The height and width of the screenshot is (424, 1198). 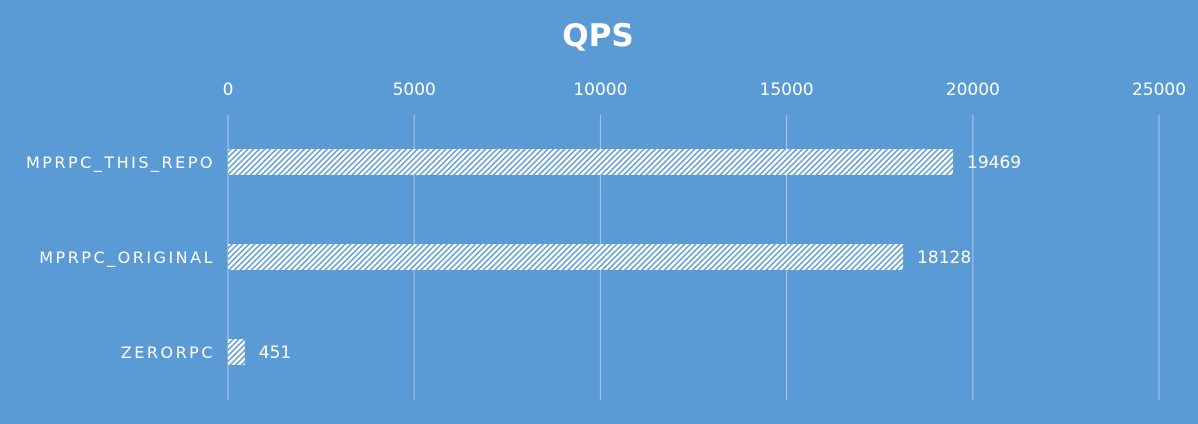 What do you see at coordinates (994, 163) in the screenshot?
I see `data-label: 19469` at bounding box center [994, 163].